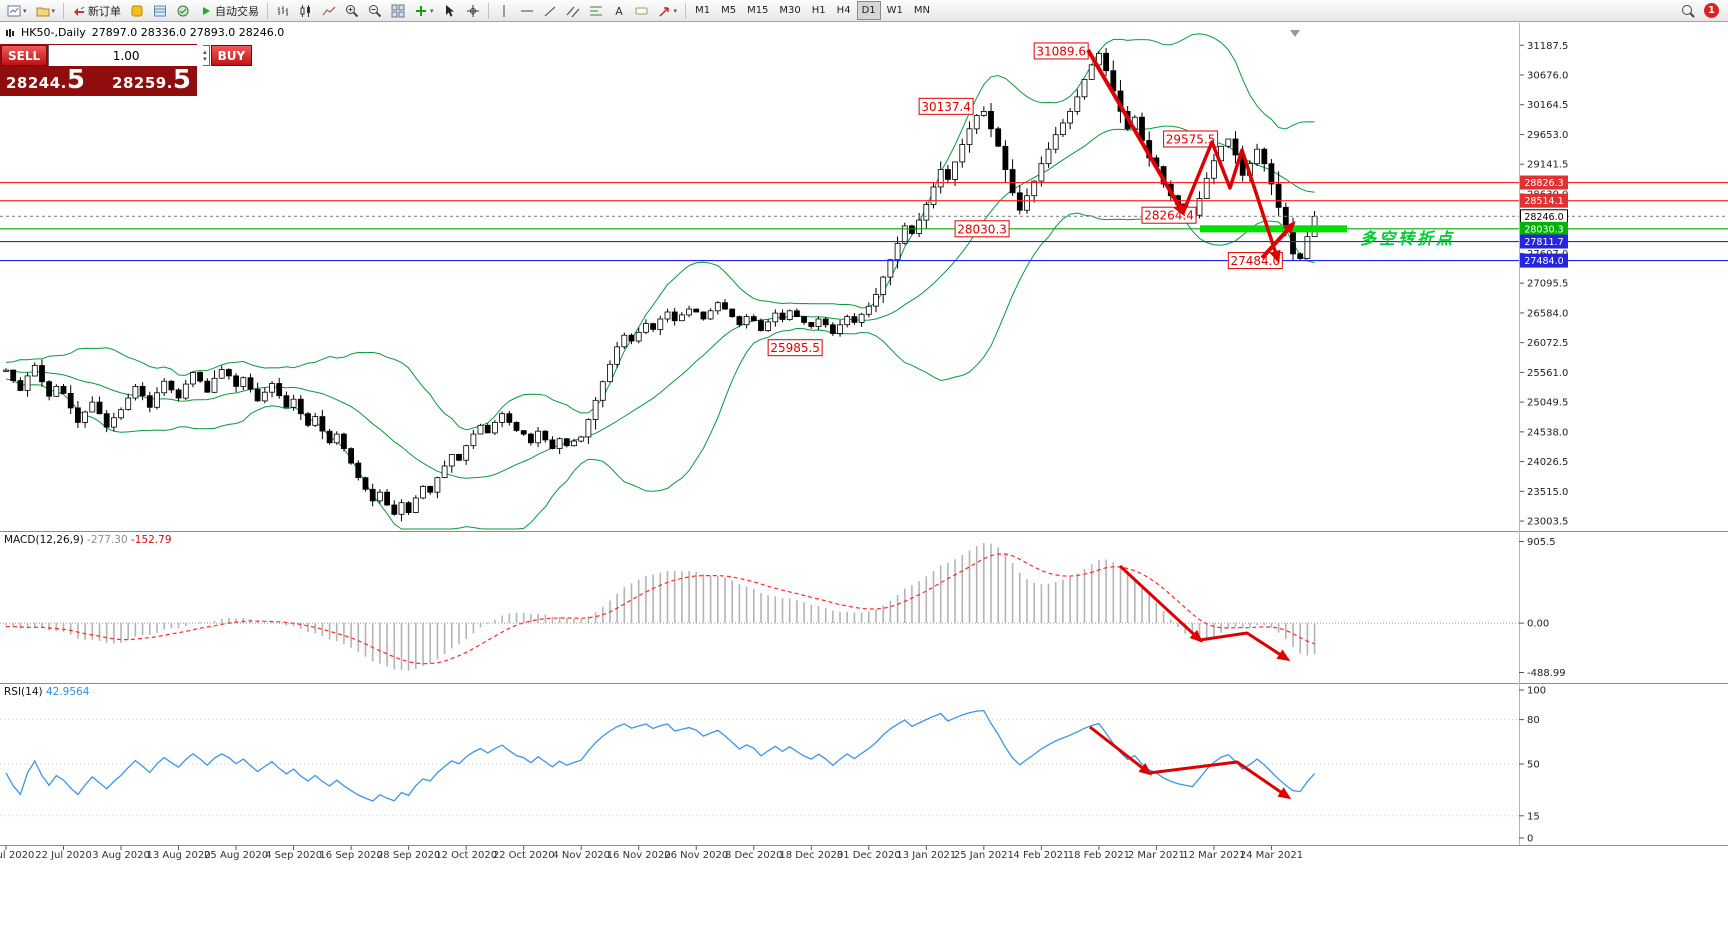 This screenshot has height=943, width=1728. I want to click on svg-text: 28264.4, so click(1169, 216).